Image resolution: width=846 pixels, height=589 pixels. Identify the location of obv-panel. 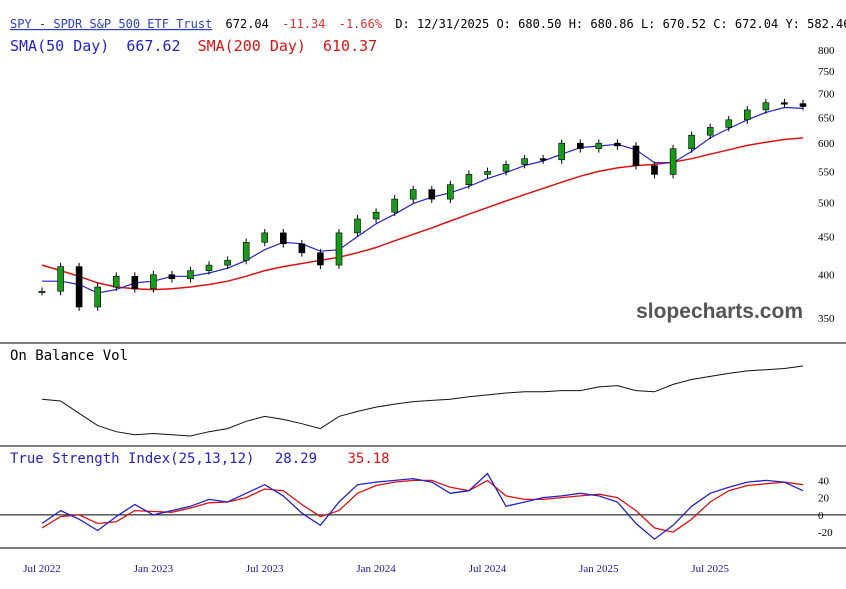
(422, 401).